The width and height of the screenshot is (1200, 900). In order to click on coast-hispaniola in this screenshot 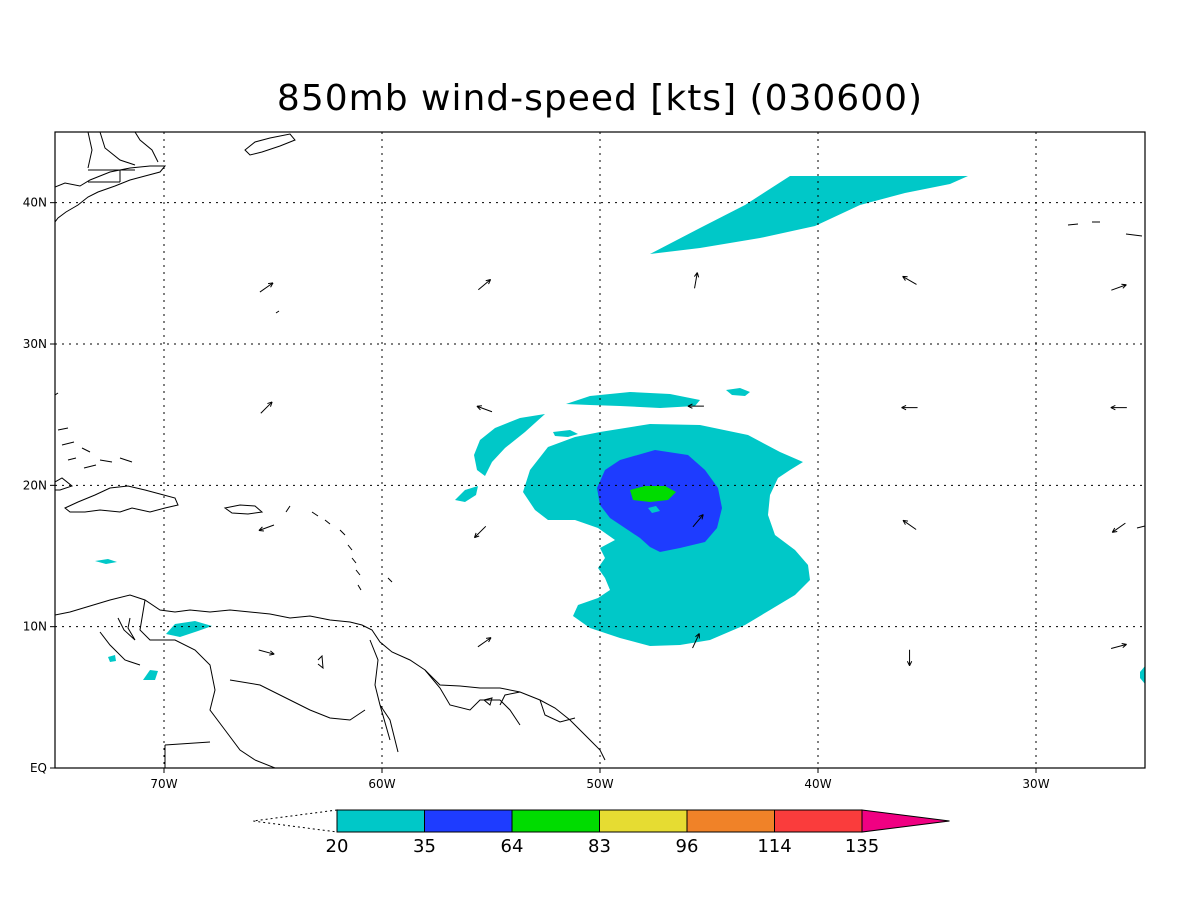, I will do `click(121, 499)`.